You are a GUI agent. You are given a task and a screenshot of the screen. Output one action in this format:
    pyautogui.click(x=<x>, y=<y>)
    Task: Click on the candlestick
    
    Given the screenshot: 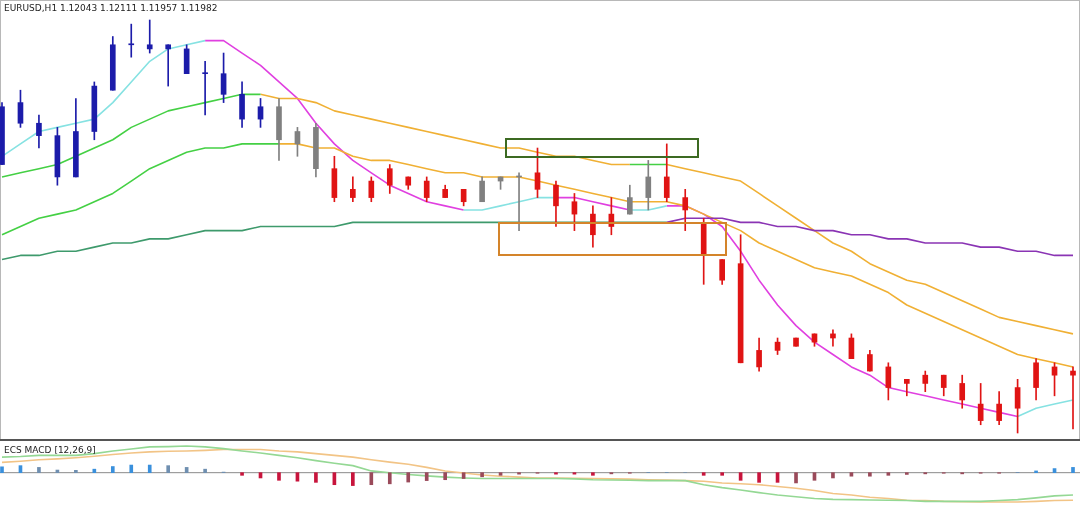 What is the action you would take?
    pyautogui.click(x=796, y=342)
    